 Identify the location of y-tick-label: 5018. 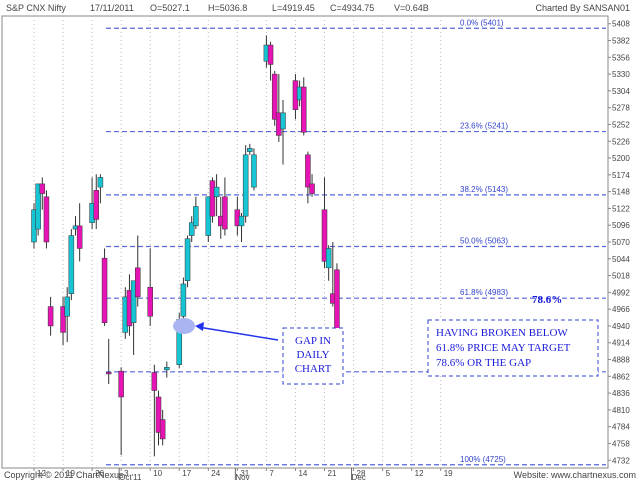
(621, 276).